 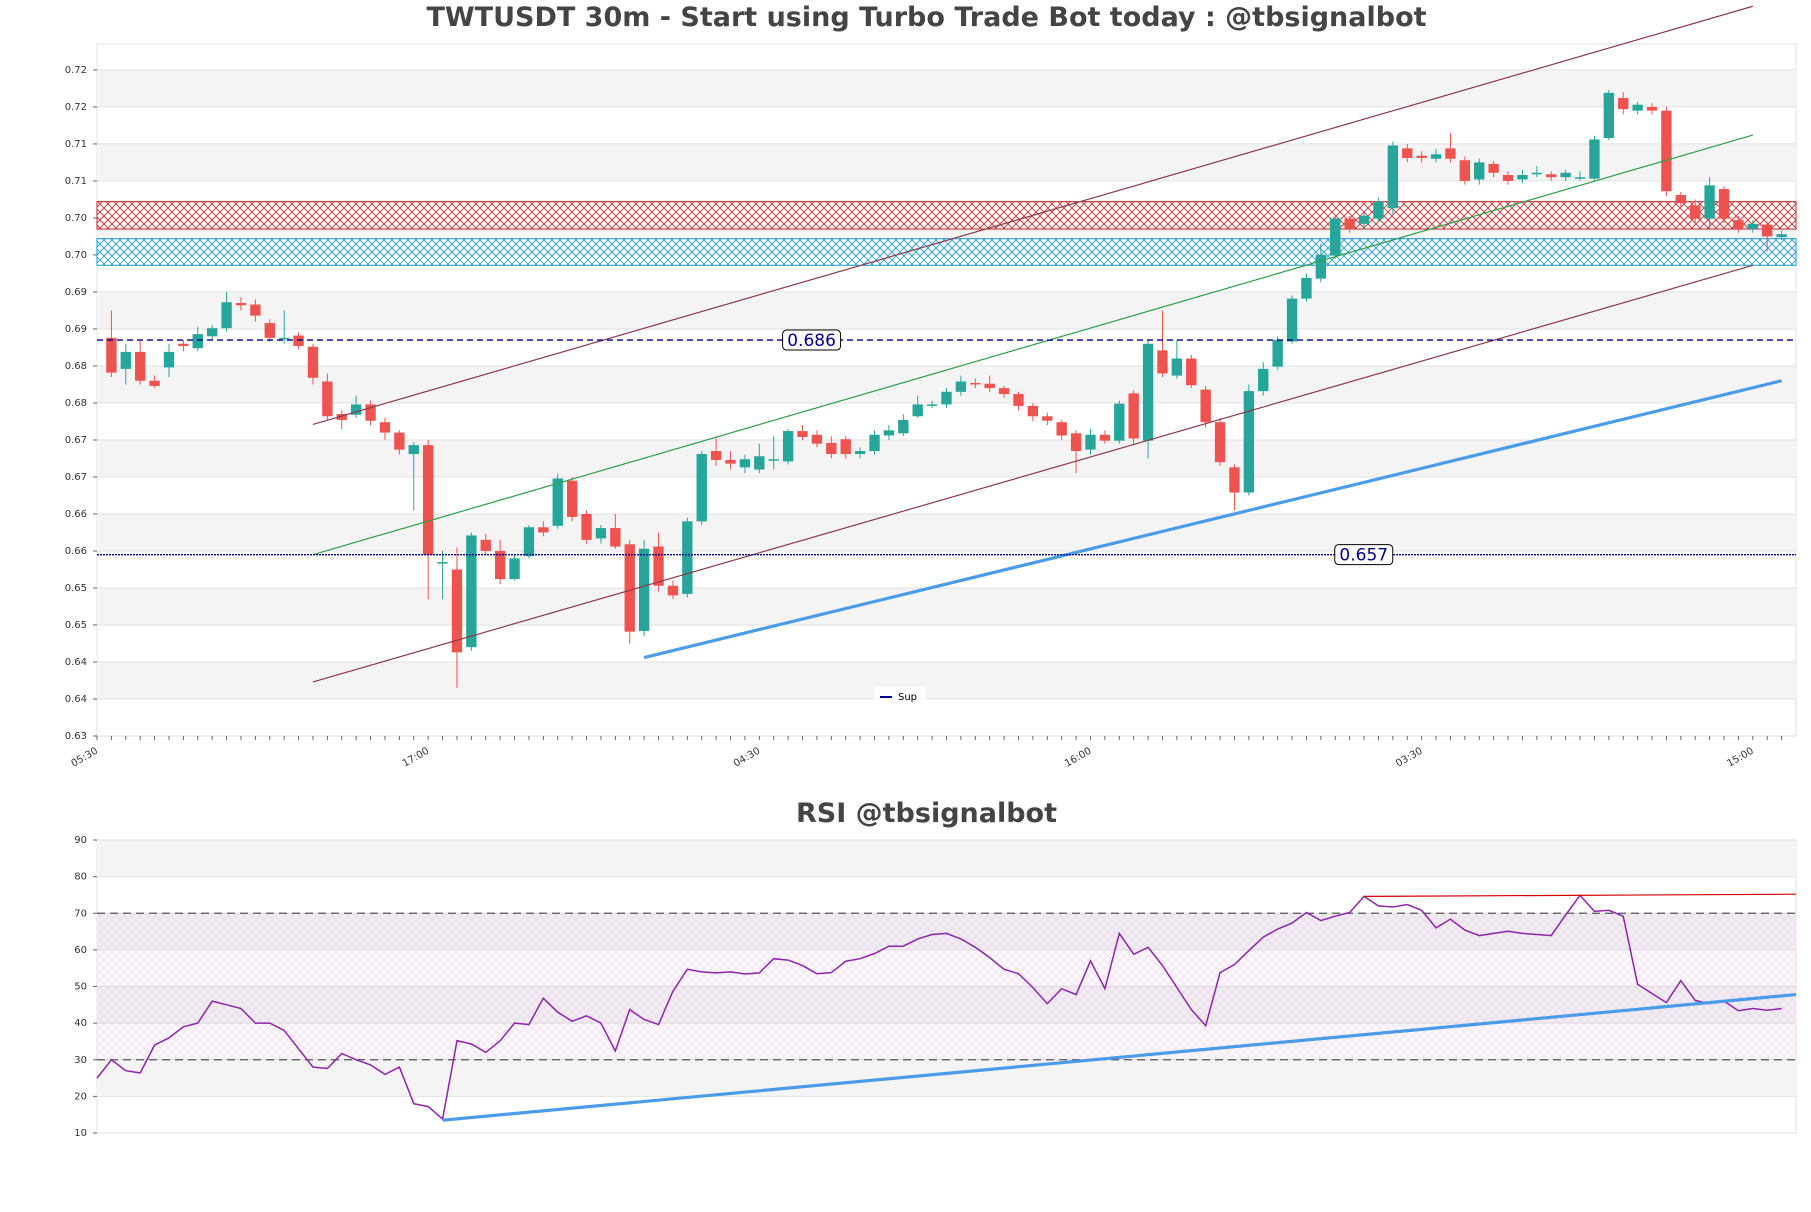 What do you see at coordinates (76, 736) in the screenshot?
I see `y-tick-label: 0.63` at bounding box center [76, 736].